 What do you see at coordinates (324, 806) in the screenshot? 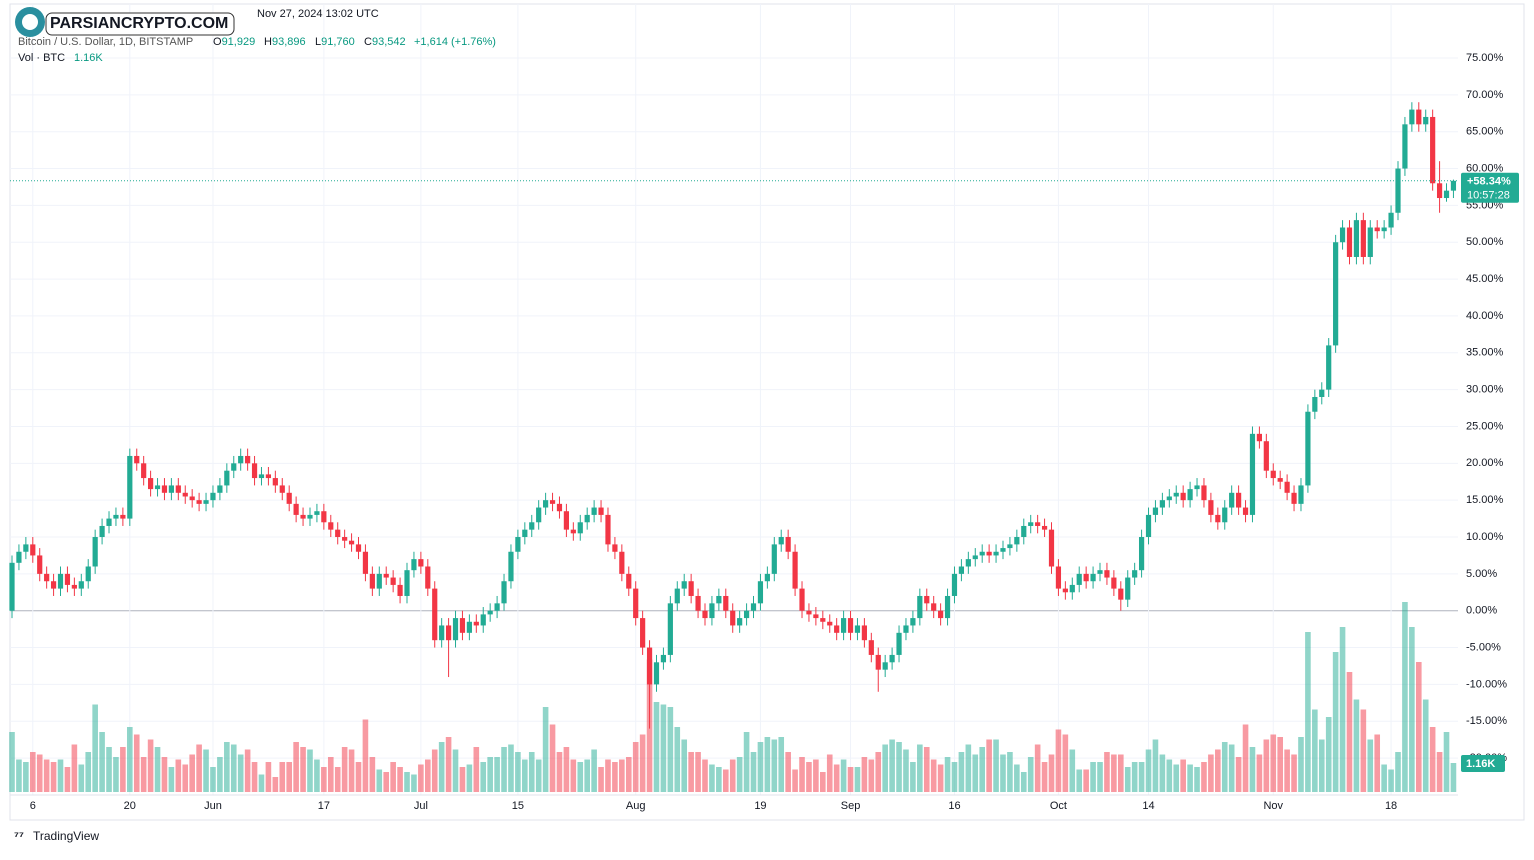
I see `x-tick-label: 17` at bounding box center [324, 806].